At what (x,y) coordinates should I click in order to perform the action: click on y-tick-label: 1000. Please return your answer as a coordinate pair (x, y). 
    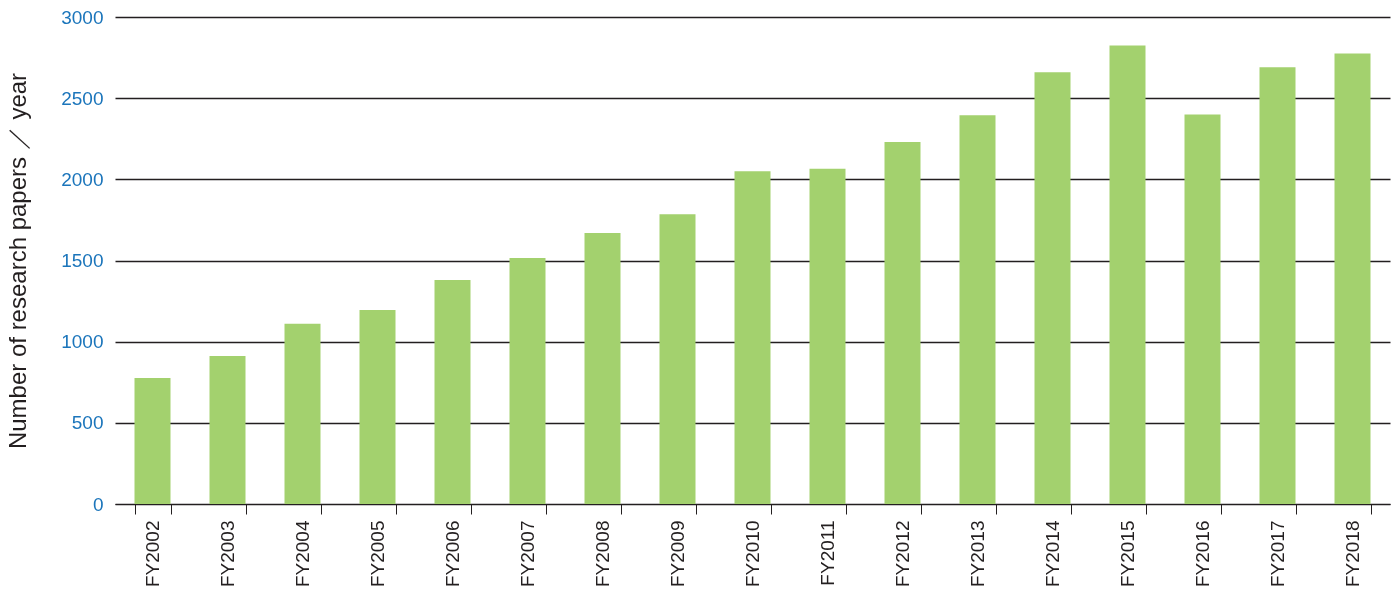
    Looking at the image, I should click on (82, 342).